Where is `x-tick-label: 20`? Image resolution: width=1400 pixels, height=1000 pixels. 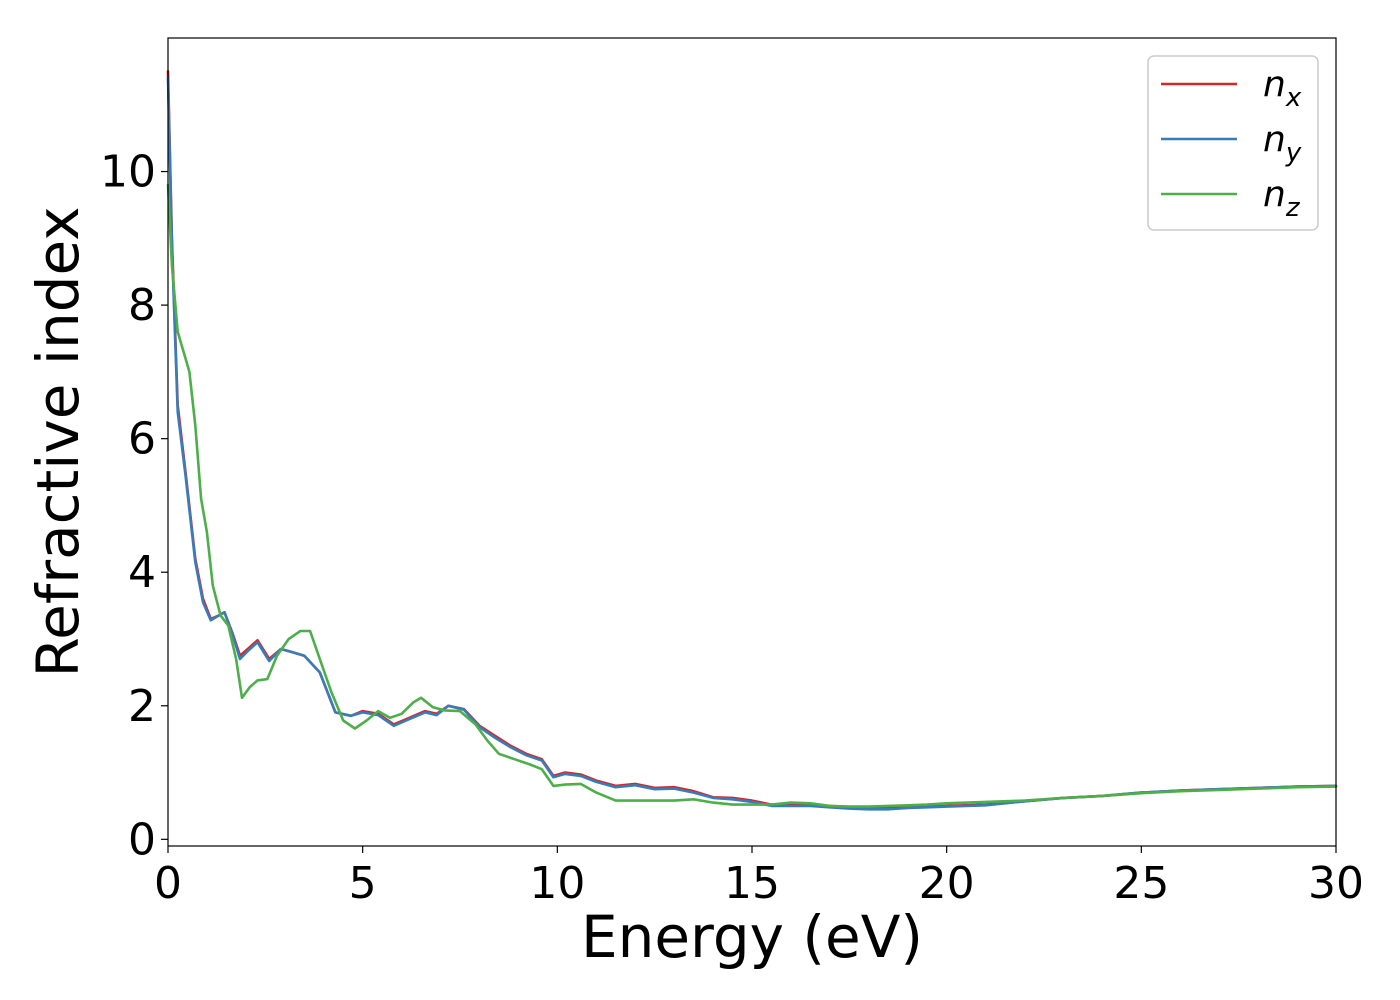 x-tick-label: 20 is located at coordinates (947, 883).